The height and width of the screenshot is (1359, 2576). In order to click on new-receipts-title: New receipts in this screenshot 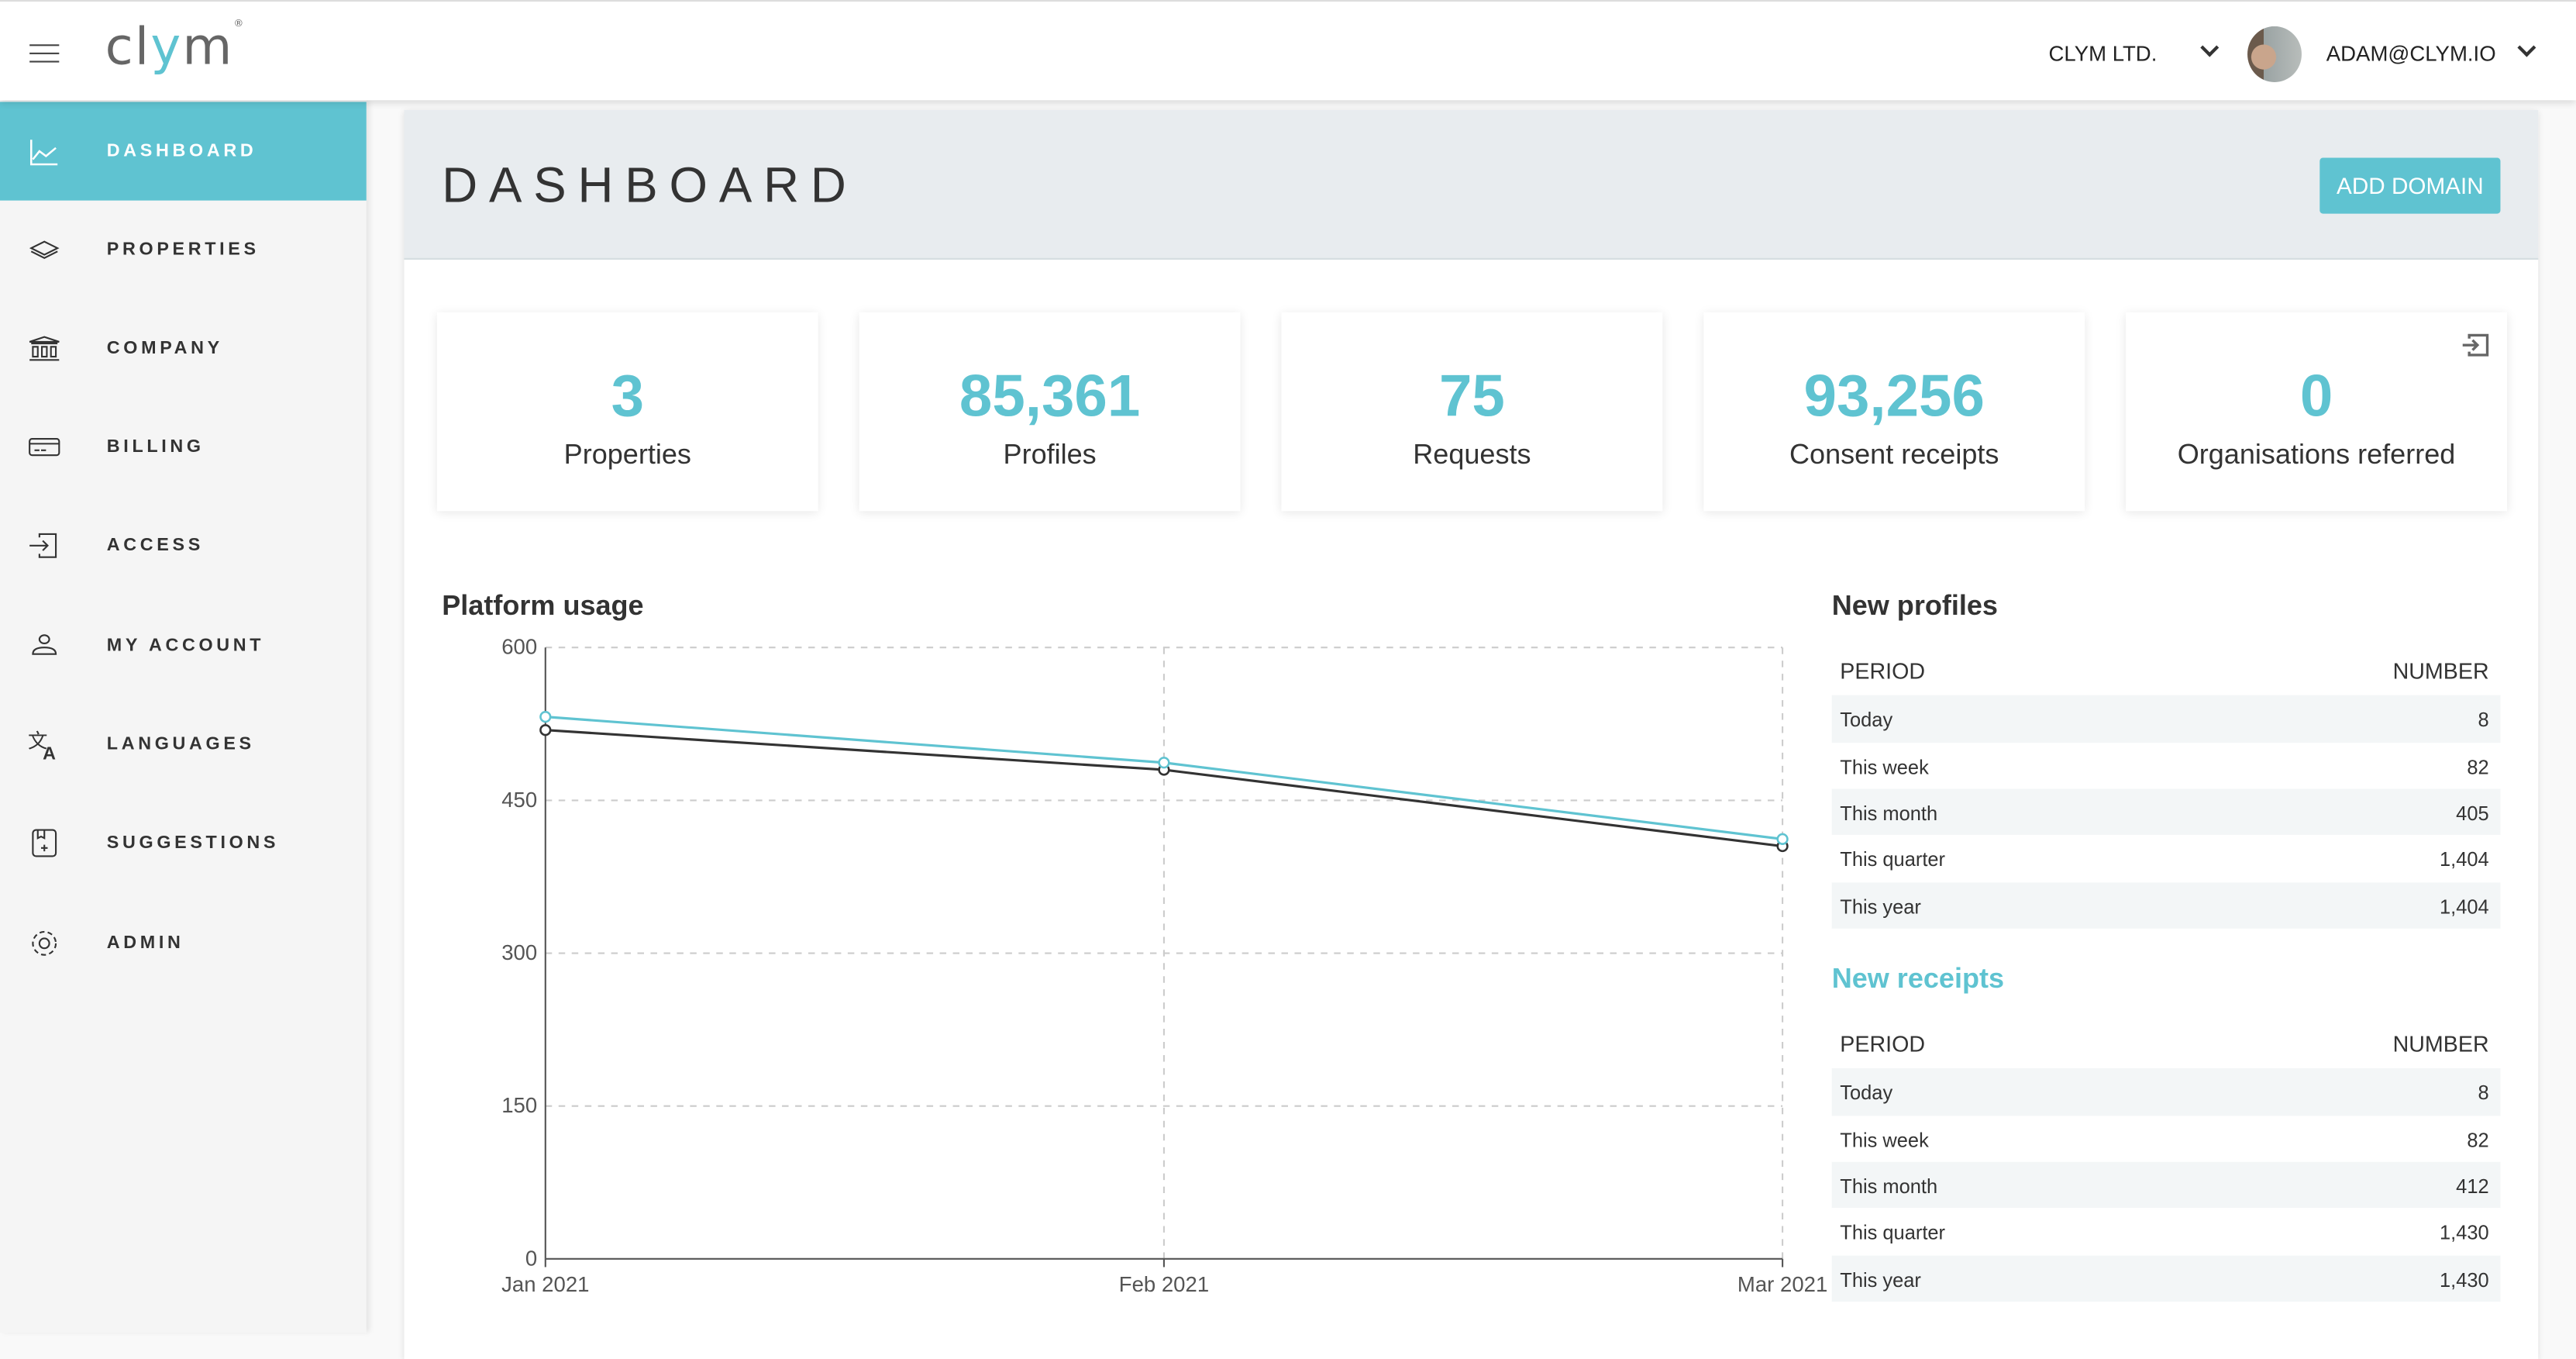, I will do `click(1918, 979)`.